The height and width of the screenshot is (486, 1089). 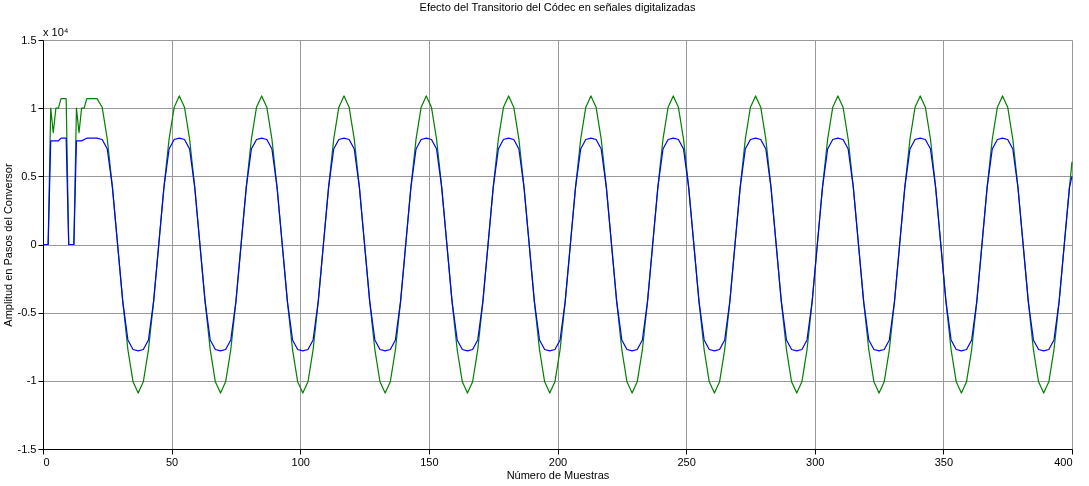 What do you see at coordinates (815, 461) in the screenshot?
I see `x-tick-label: 300` at bounding box center [815, 461].